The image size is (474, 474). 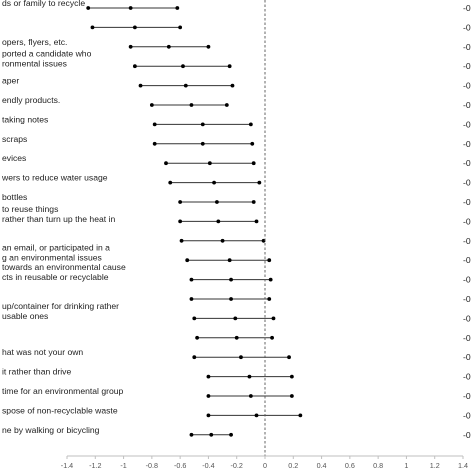 I want to click on x-tick-label: -1, so click(x=123, y=465).